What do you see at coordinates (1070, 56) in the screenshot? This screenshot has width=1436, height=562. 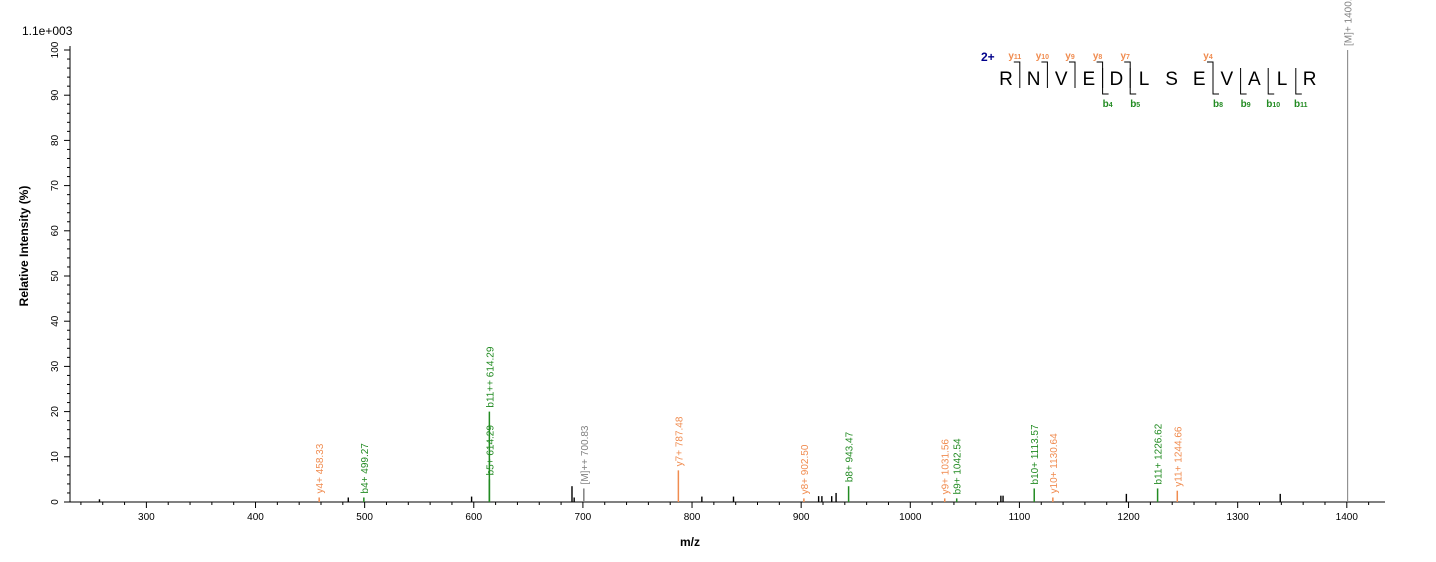 I see `fragment-ion-label: y9` at bounding box center [1070, 56].